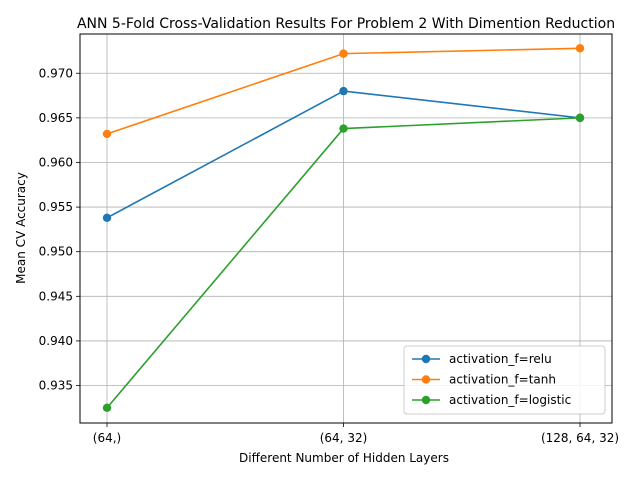 Image resolution: width=640 pixels, height=480 pixels. I want to click on x-tick-label: (64,), so click(107, 438).